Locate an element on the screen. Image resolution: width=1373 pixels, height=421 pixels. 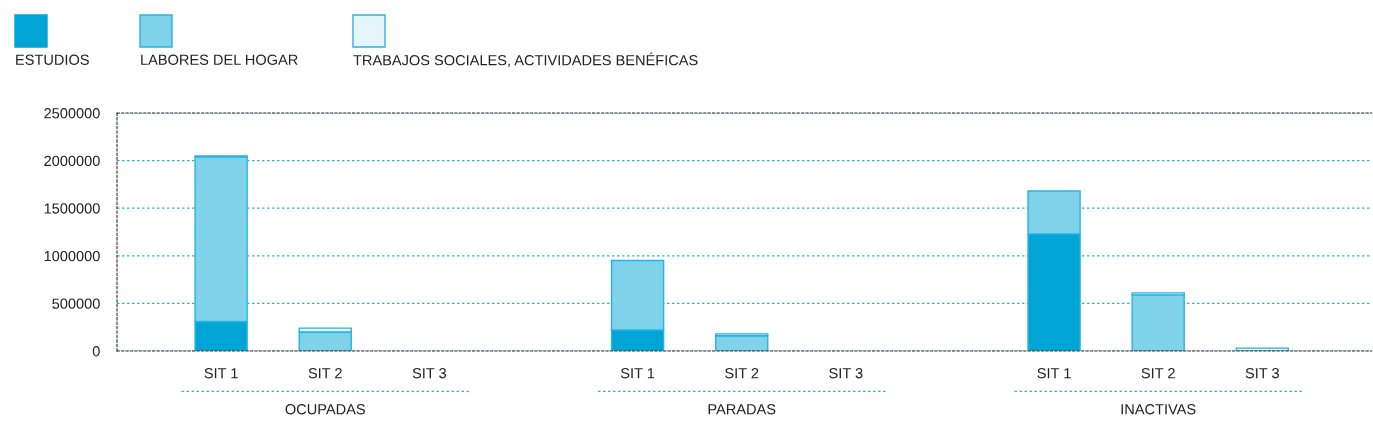
y-tick-label: 2500000 is located at coordinates (72, 113).